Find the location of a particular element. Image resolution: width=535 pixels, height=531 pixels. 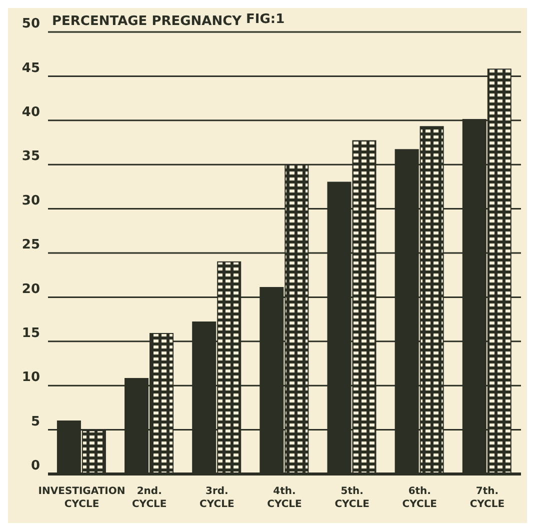

y-tick-label: 30 is located at coordinates (31, 200).